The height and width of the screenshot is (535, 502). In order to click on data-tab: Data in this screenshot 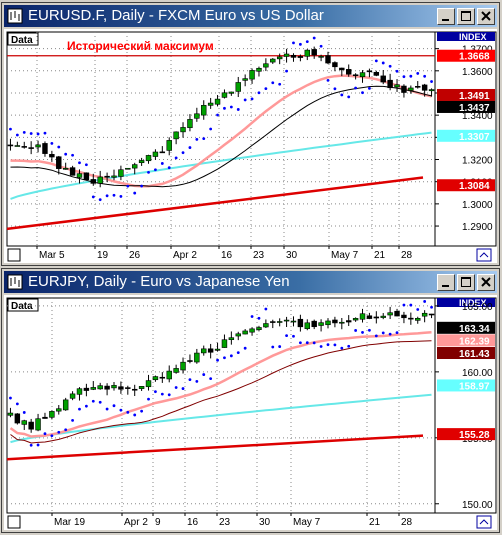, I will do `click(23, 39)`.